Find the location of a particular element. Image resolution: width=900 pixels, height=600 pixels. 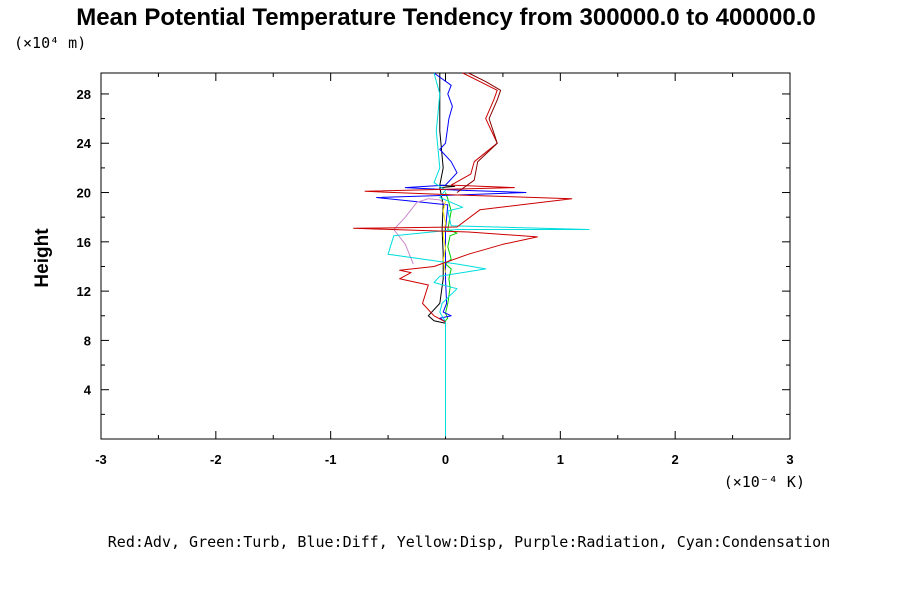

x-tick-label: 2 is located at coordinates (675, 459).